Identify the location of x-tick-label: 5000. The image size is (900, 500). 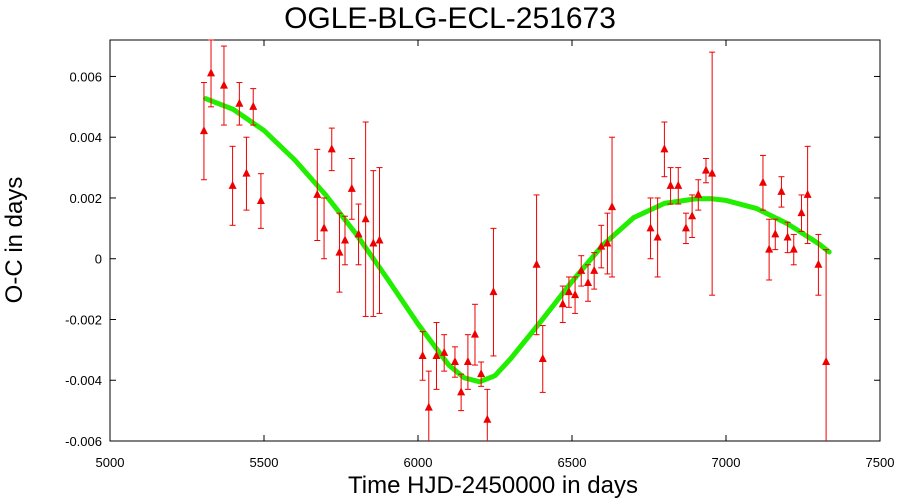
(110, 462).